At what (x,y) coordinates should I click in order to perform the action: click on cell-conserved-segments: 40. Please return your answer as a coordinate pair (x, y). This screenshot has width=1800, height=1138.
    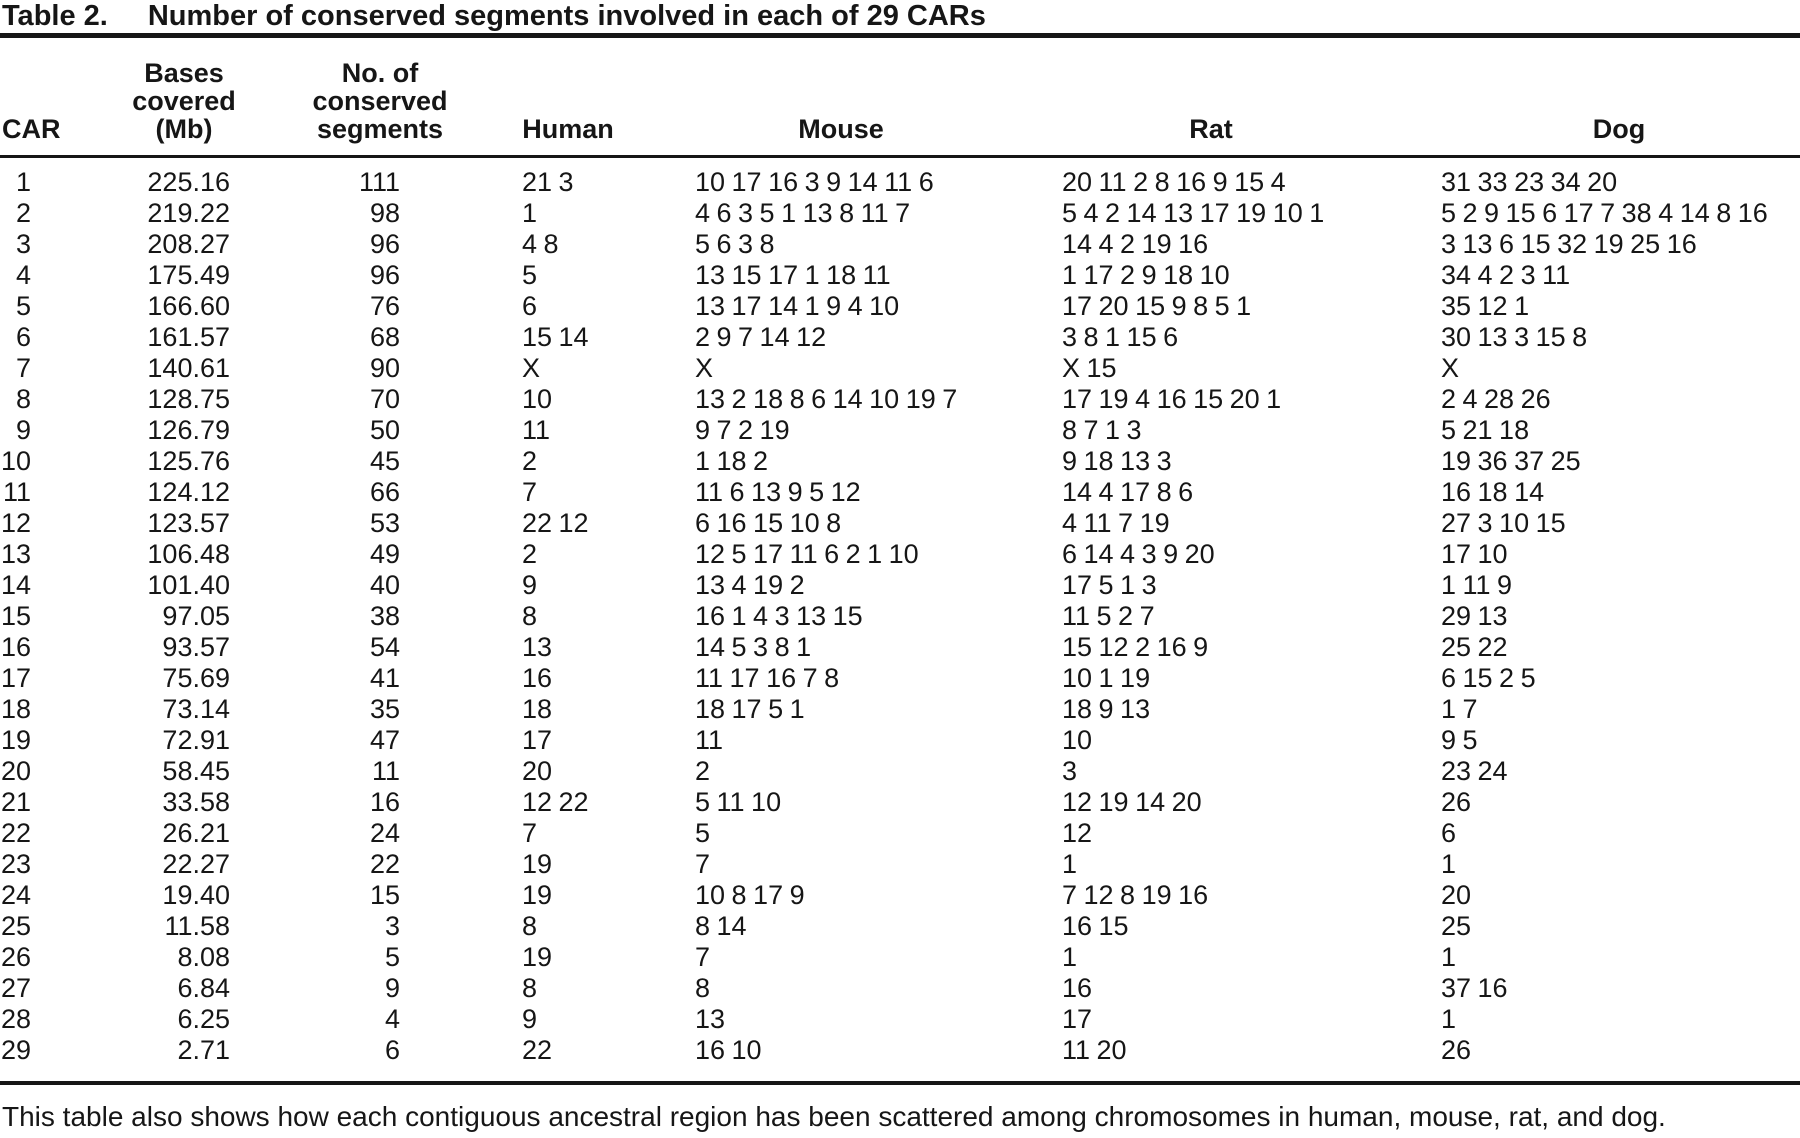
    Looking at the image, I should click on (384, 585).